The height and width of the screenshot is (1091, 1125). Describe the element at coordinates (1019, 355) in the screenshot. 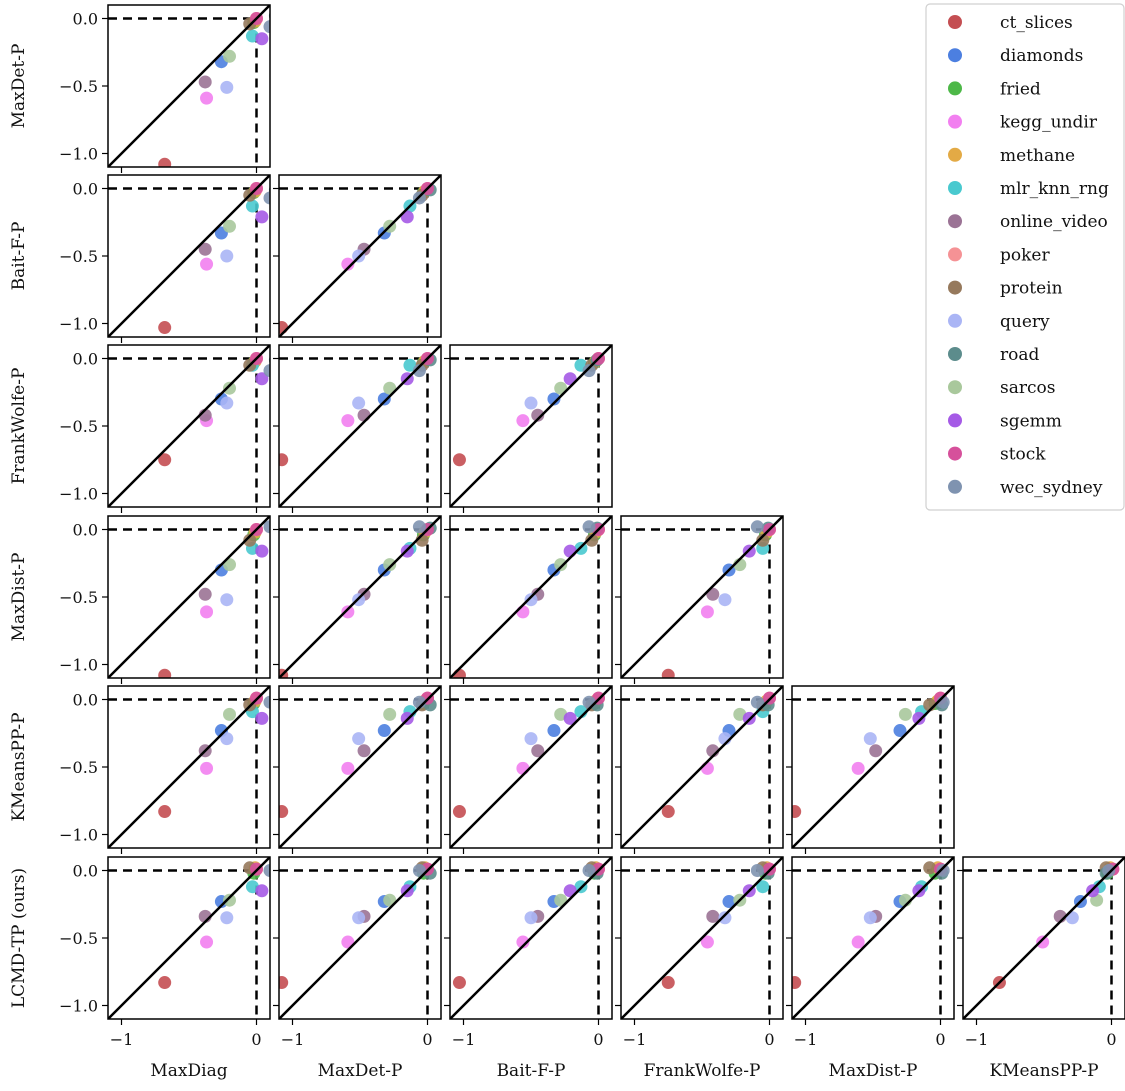

I see `legend-label: road` at that location.